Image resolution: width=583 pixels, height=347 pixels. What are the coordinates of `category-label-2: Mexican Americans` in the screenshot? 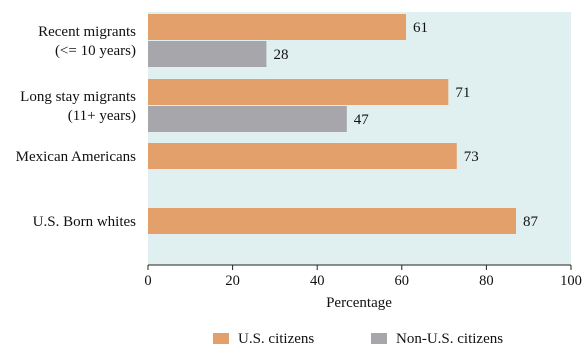 It's located at (76, 157).